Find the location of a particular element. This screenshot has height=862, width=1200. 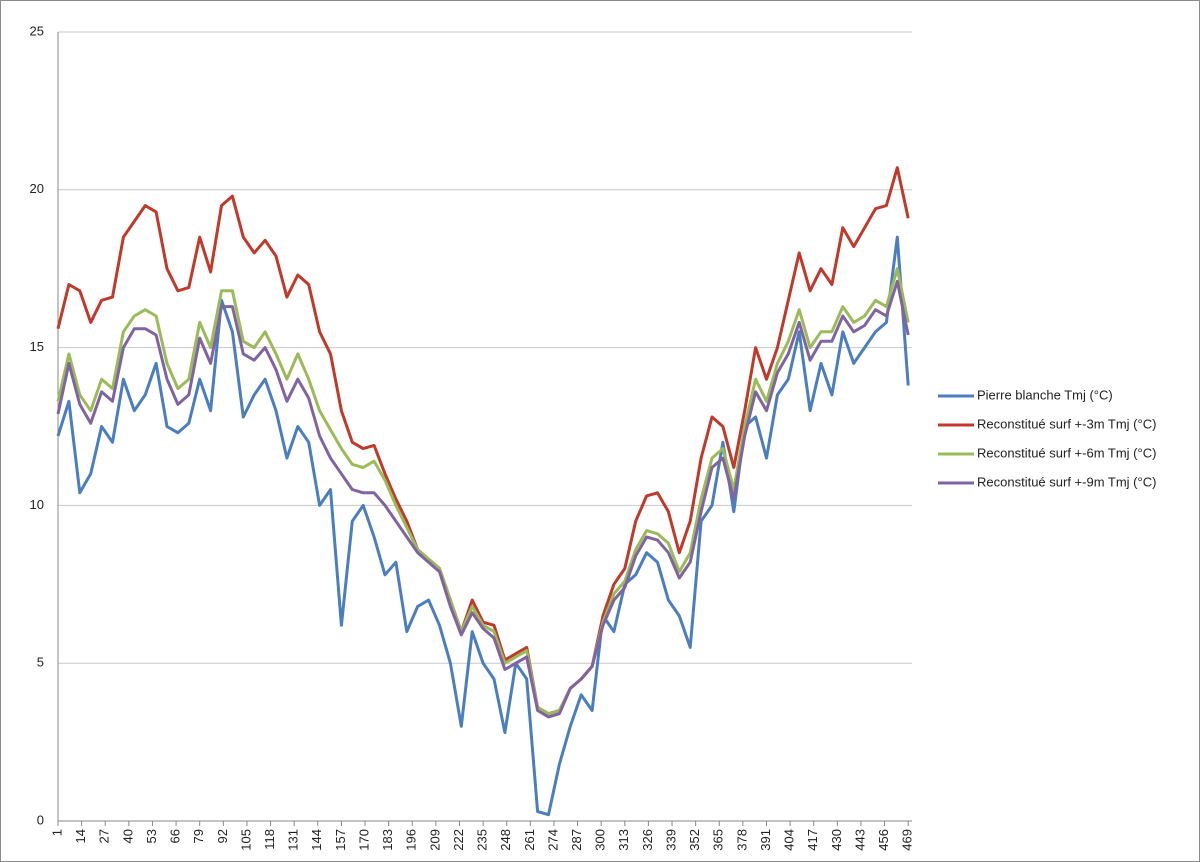

x-tick-label: 40 is located at coordinates (127, 836).